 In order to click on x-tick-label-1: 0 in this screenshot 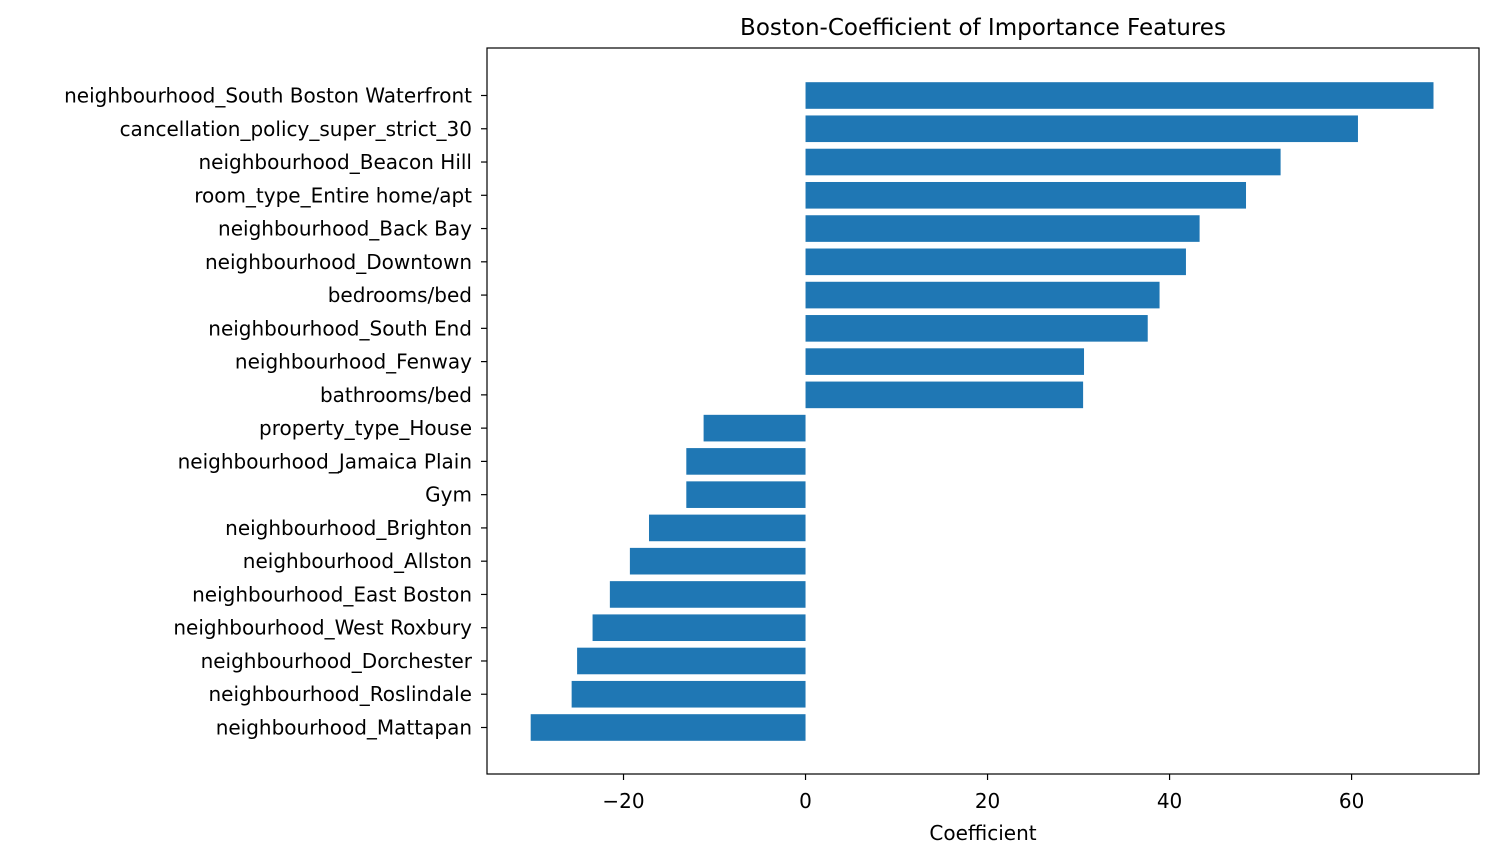, I will do `click(805, 801)`.